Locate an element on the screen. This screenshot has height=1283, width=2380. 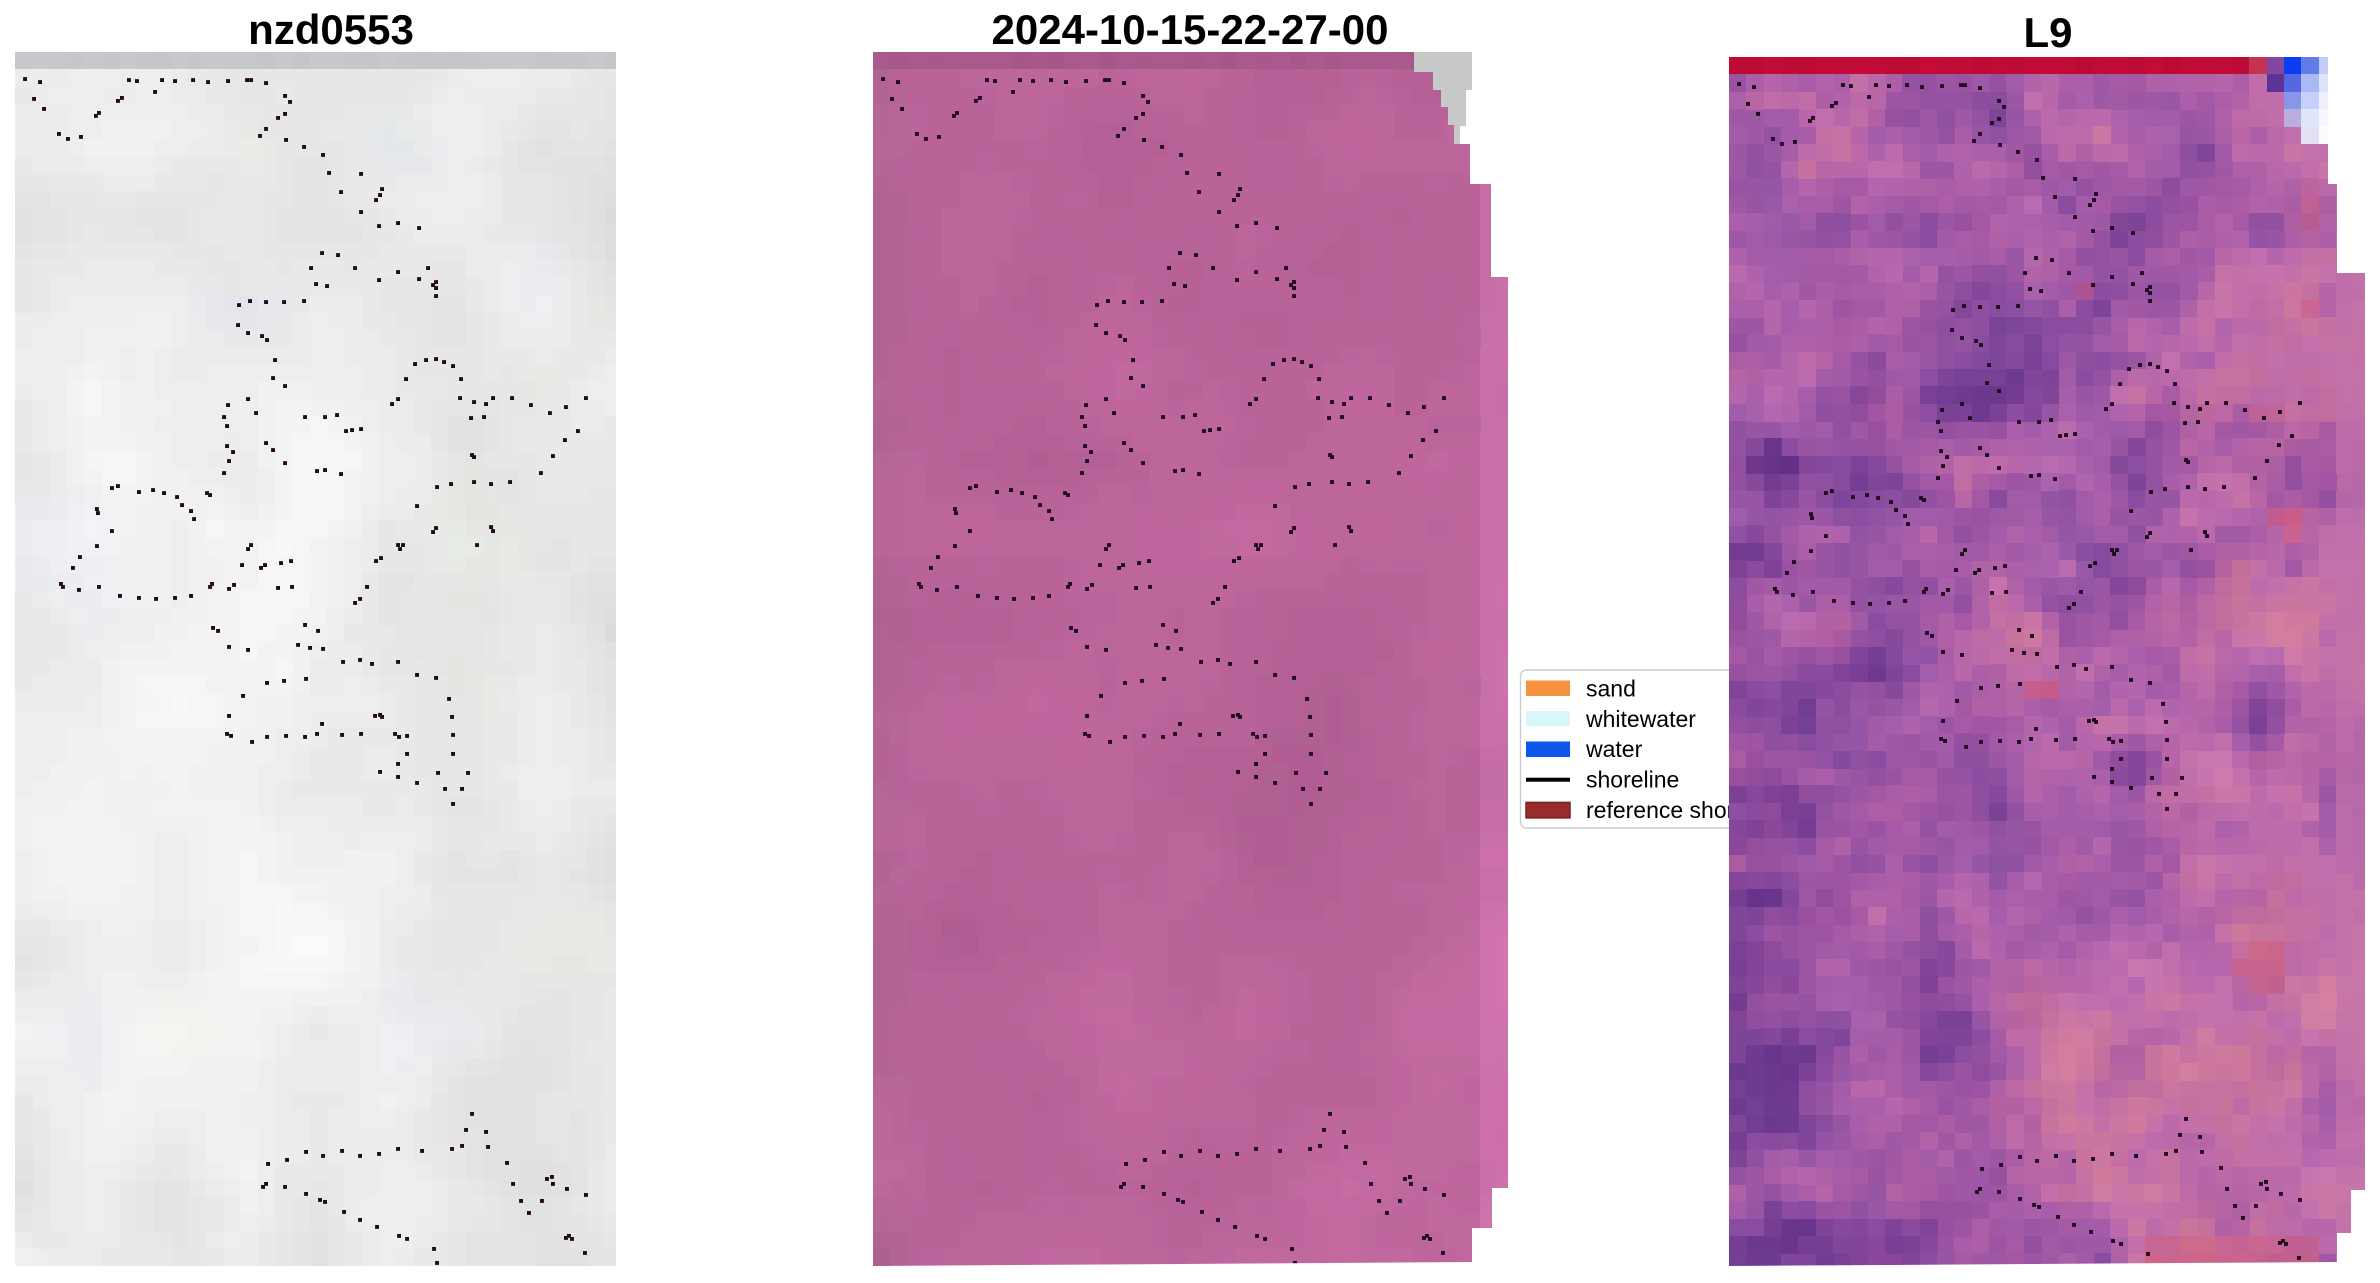
svg-text: water is located at coordinates (1614, 749).